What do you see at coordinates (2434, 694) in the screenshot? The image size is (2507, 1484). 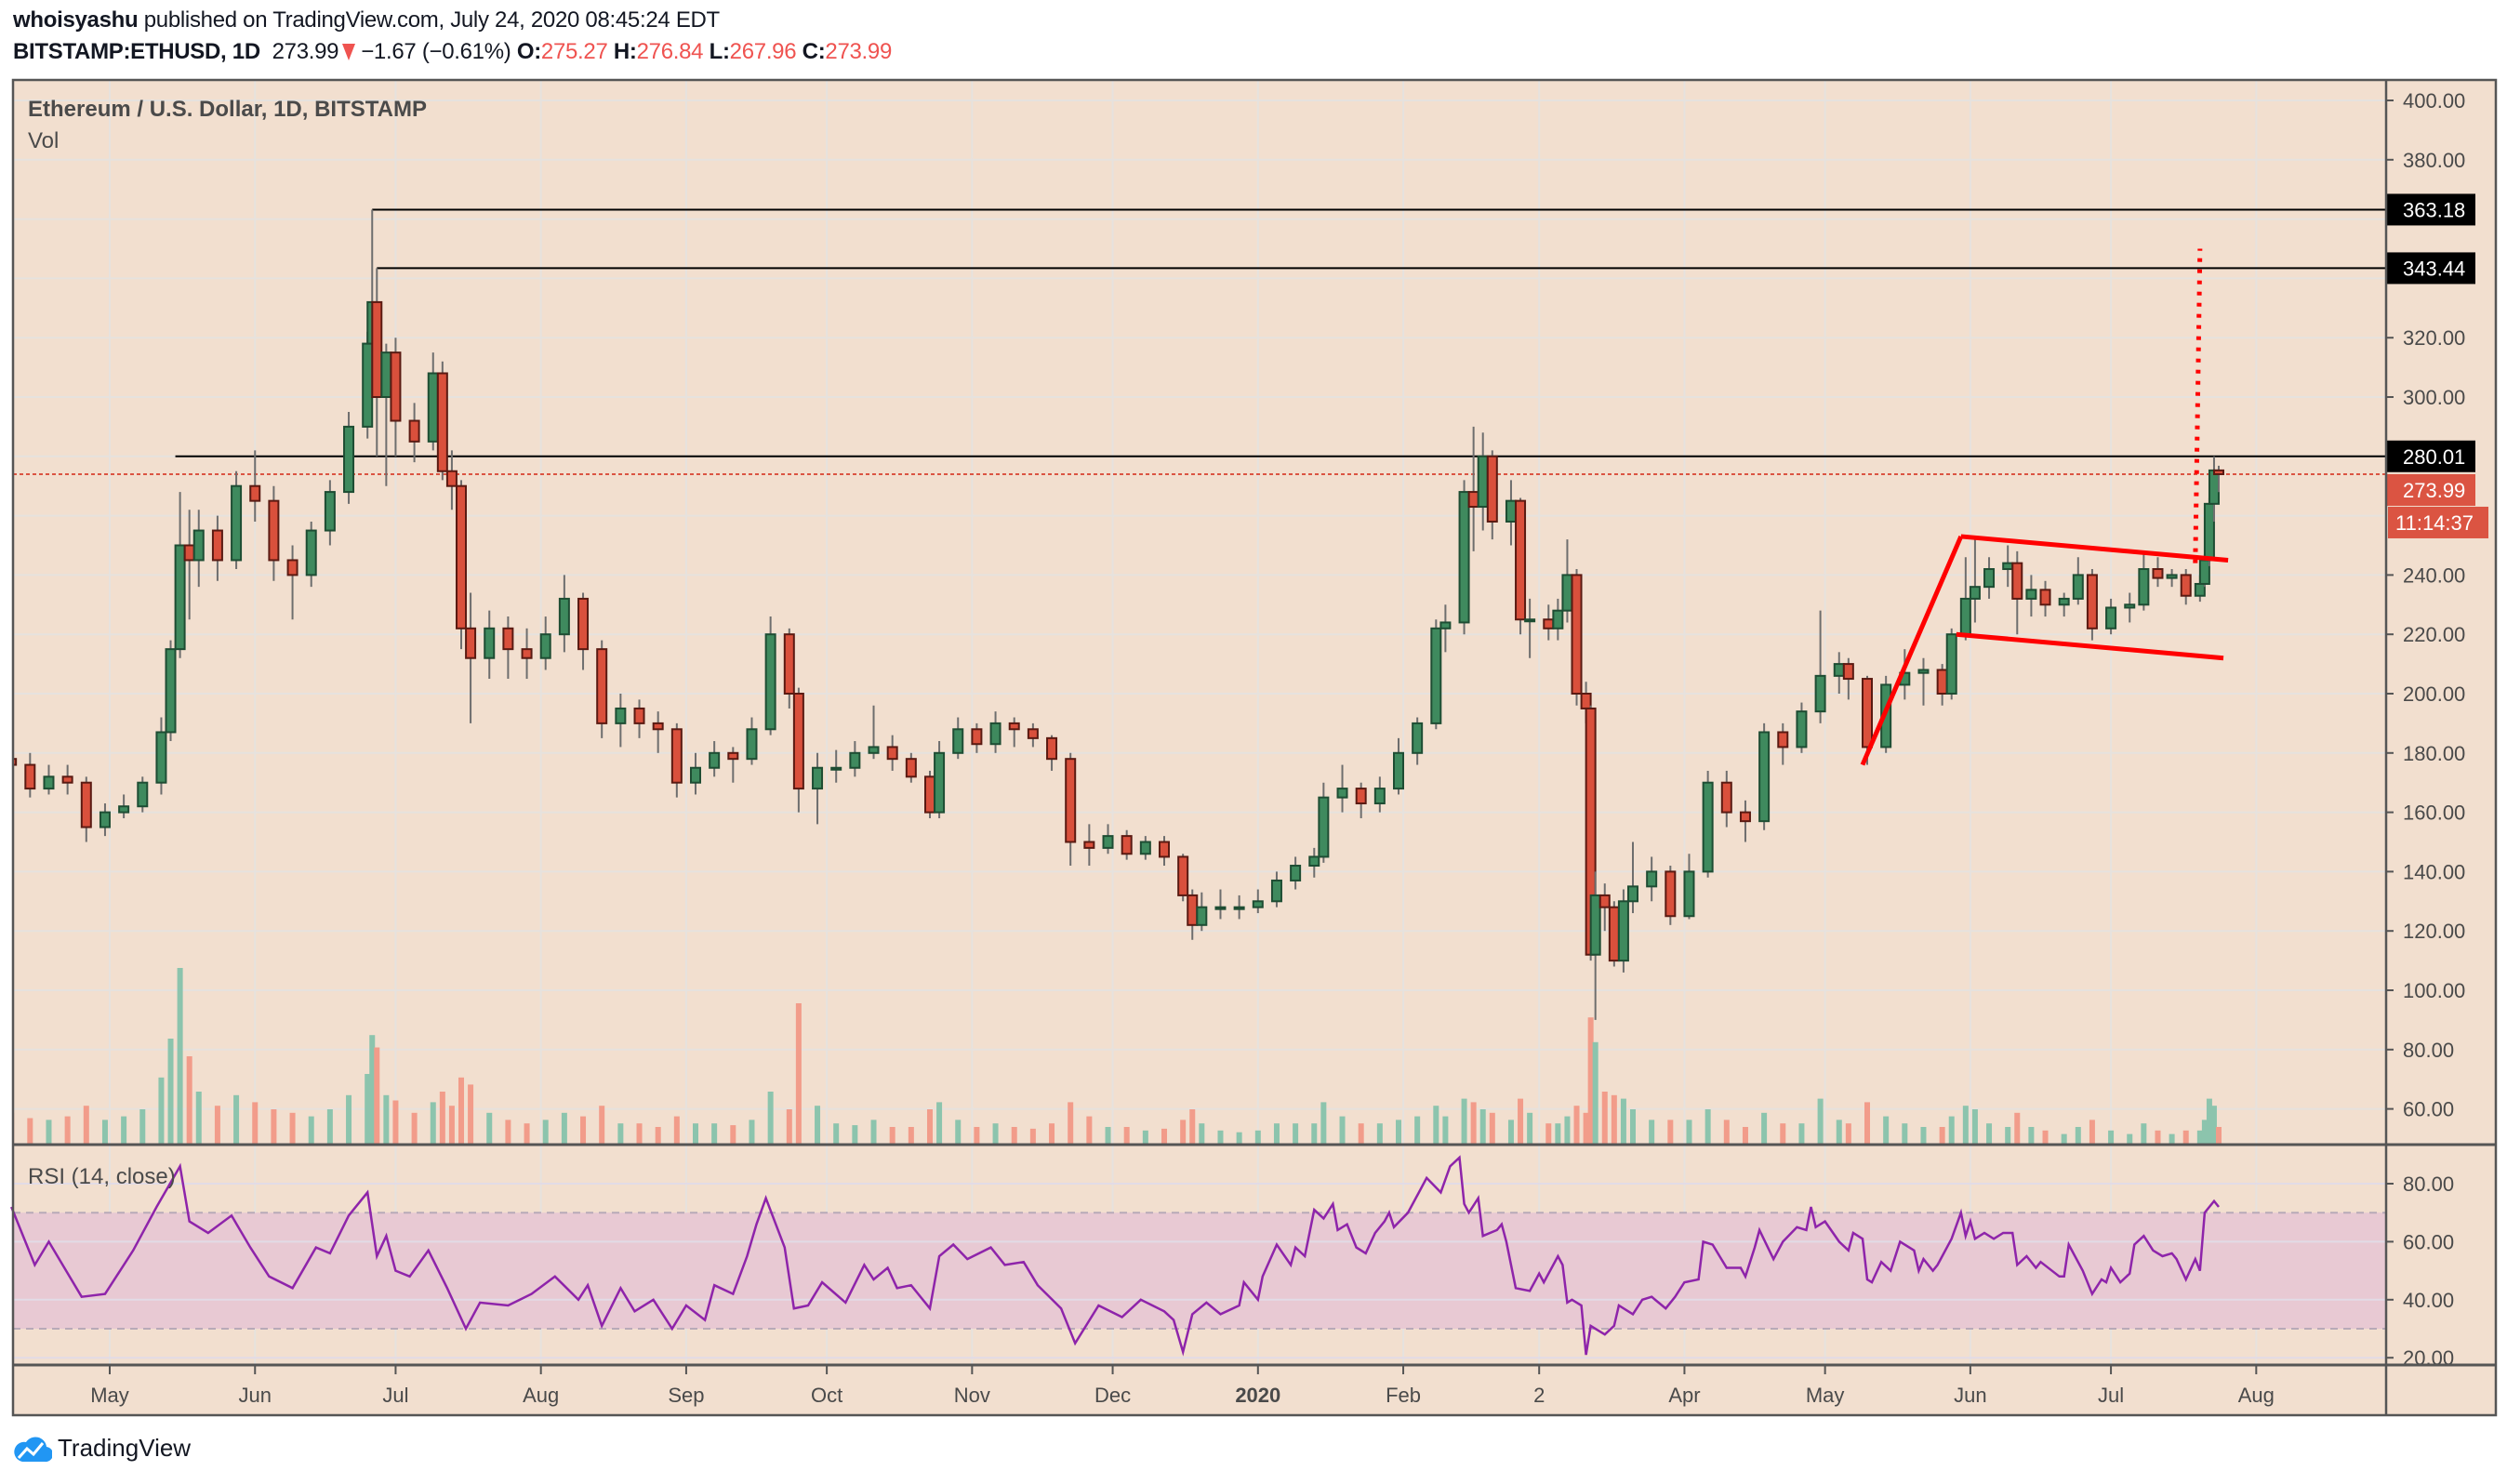 I see `price-axis-label: 200.00` at bounding box center [2434, 694].